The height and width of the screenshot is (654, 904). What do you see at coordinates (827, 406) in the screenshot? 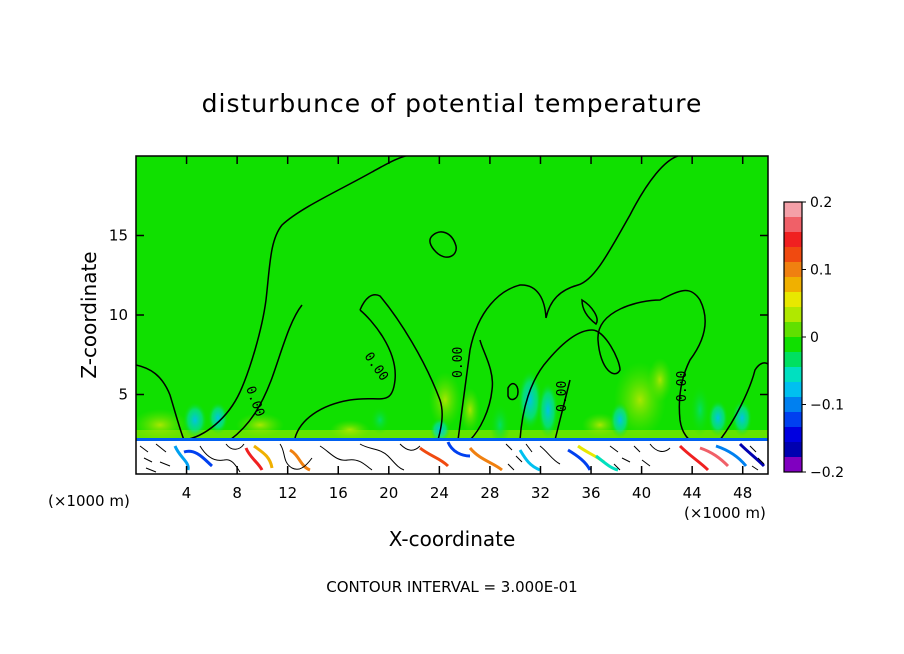
I see `colorbar-tick-label: −0.1` at bounding box center [827, 406].